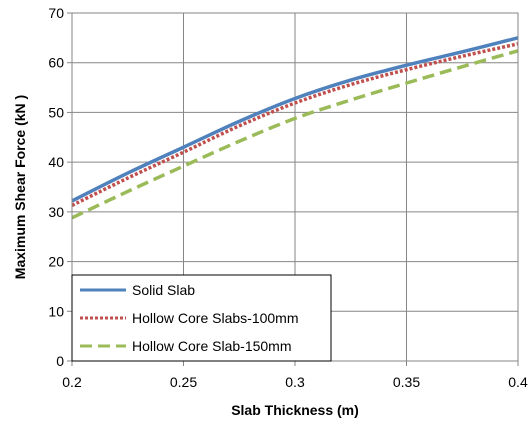  What do you see at coordinates (56, 212) in the screenshot?
I see `y-tick-label-3: 30` at bounding box center [56, 212].